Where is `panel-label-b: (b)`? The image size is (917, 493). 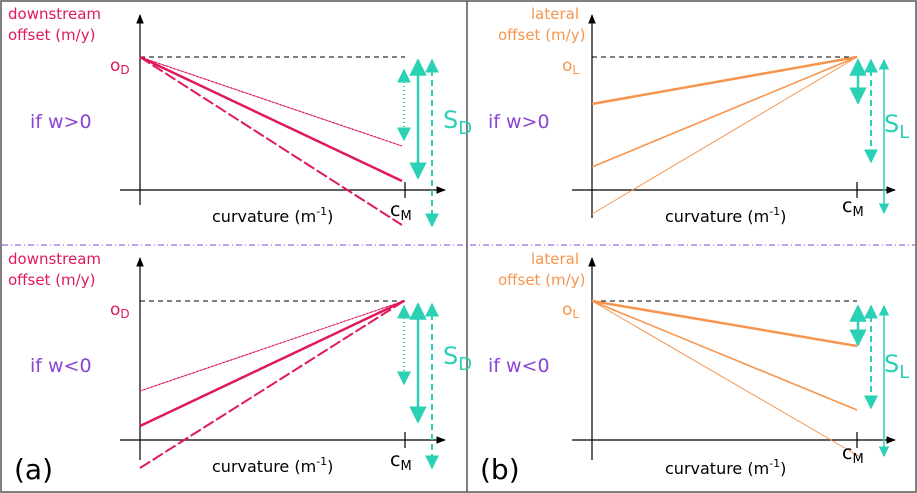
panel-label-b: (b) is located at coordinates (500, 469).